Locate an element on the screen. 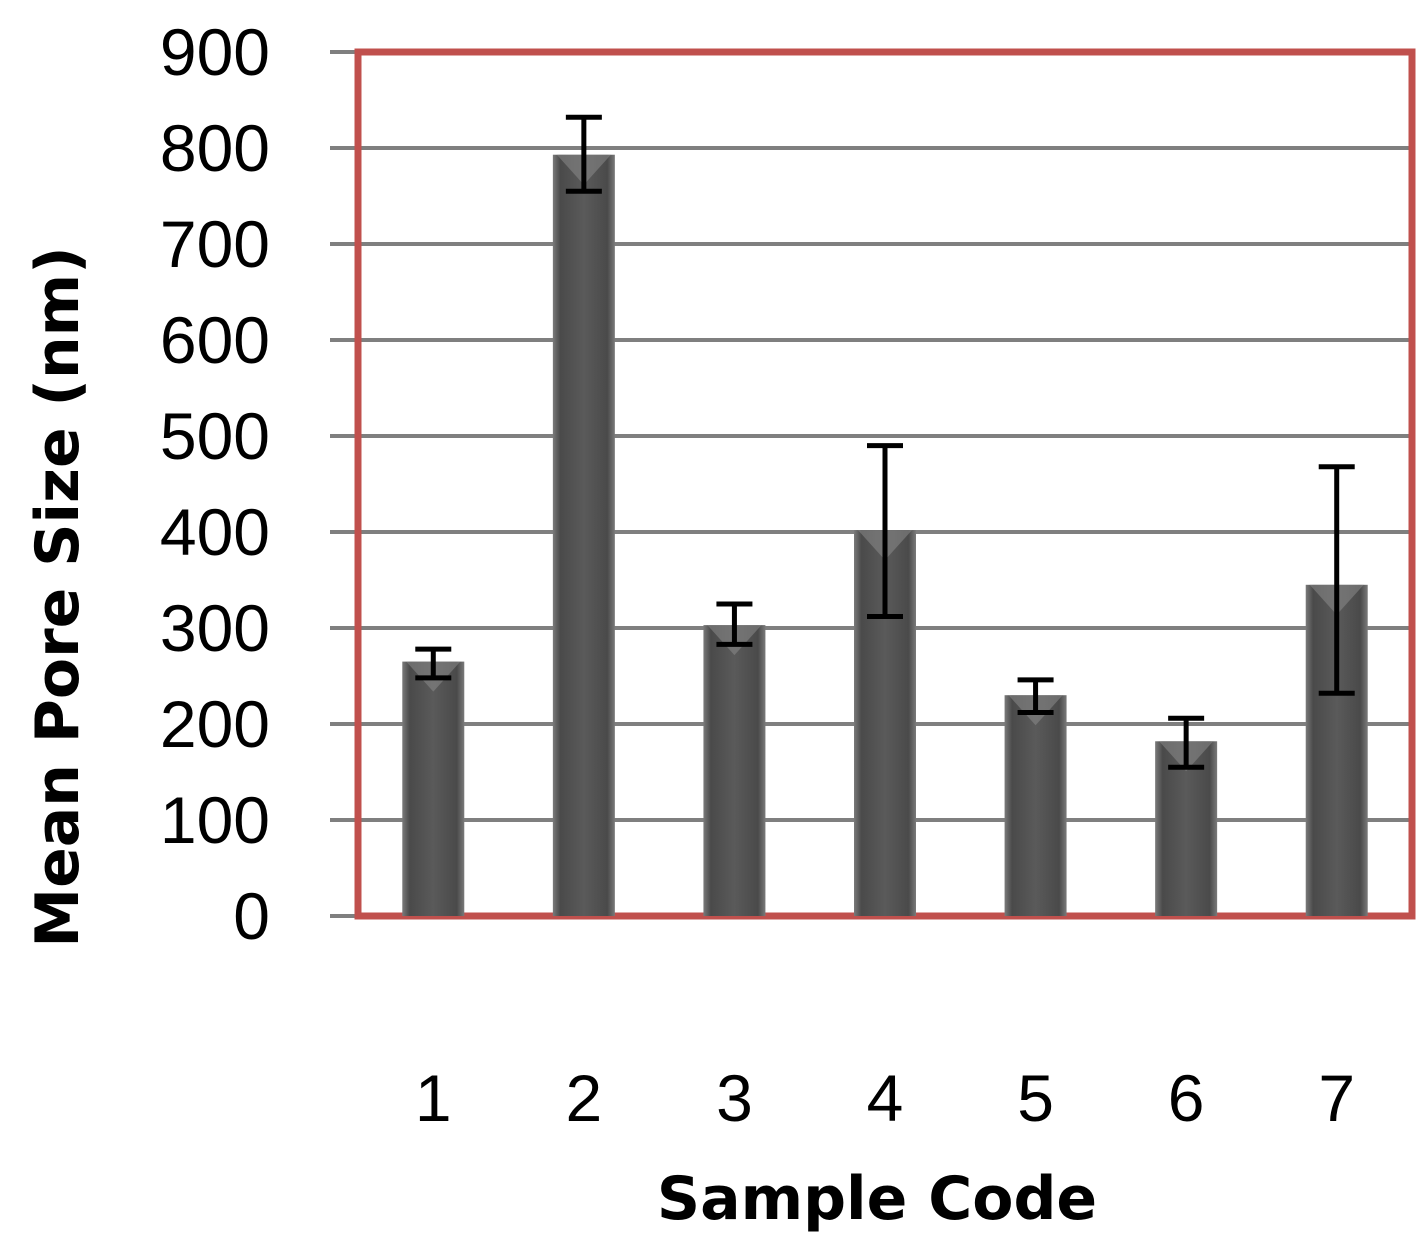 This screenshot has width=1425, height=1238. x-tick-label: 7 is located at coordinates (1336, 1098).